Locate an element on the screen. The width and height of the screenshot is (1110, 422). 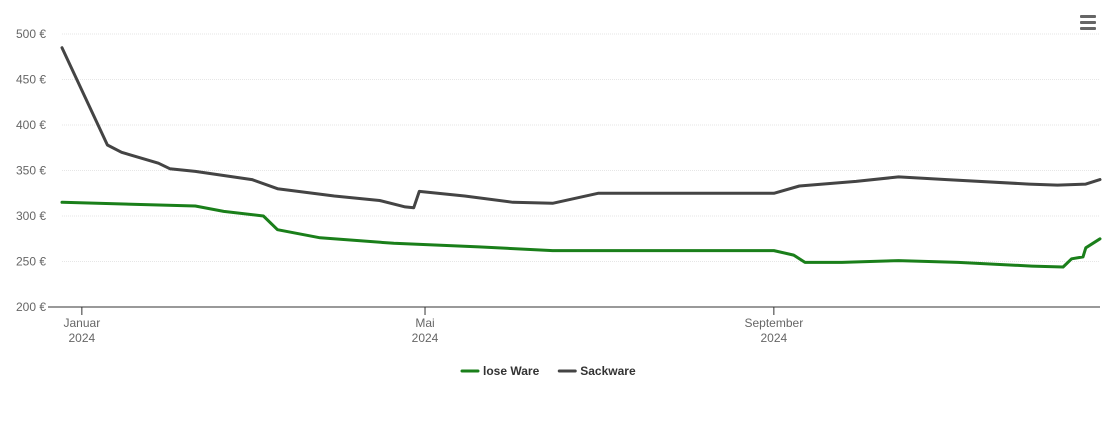
x-tick-label: Mai is located at coordinates (424, 323).